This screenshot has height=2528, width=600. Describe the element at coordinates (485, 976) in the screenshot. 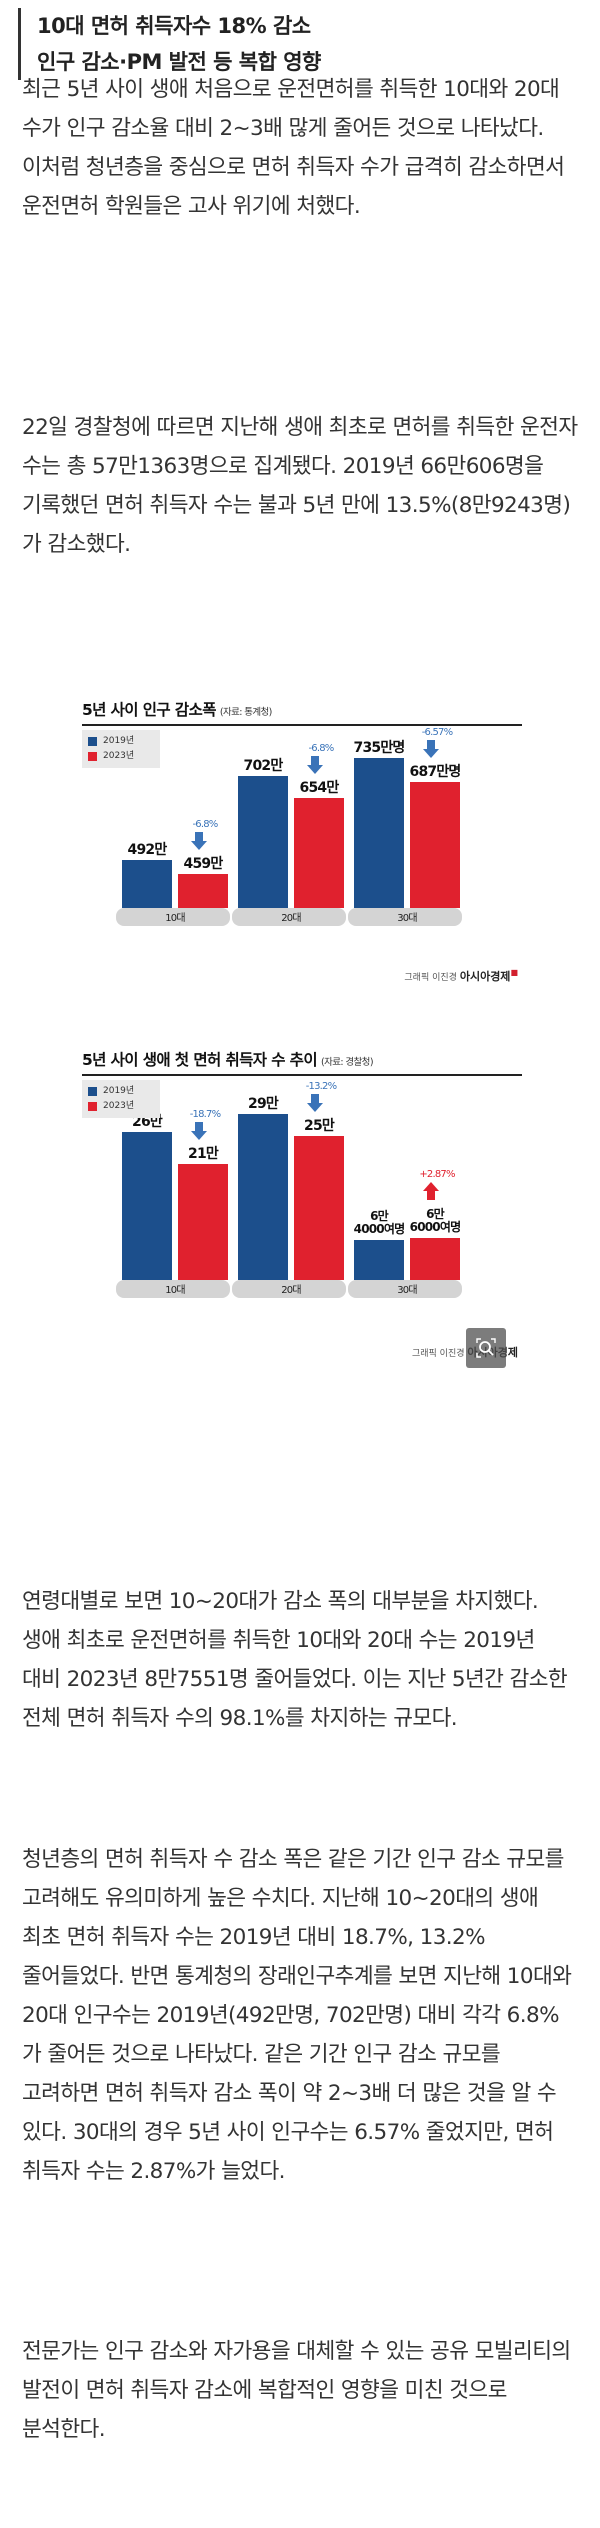

I see `brand-logo-text: 아시아경제` at that location.